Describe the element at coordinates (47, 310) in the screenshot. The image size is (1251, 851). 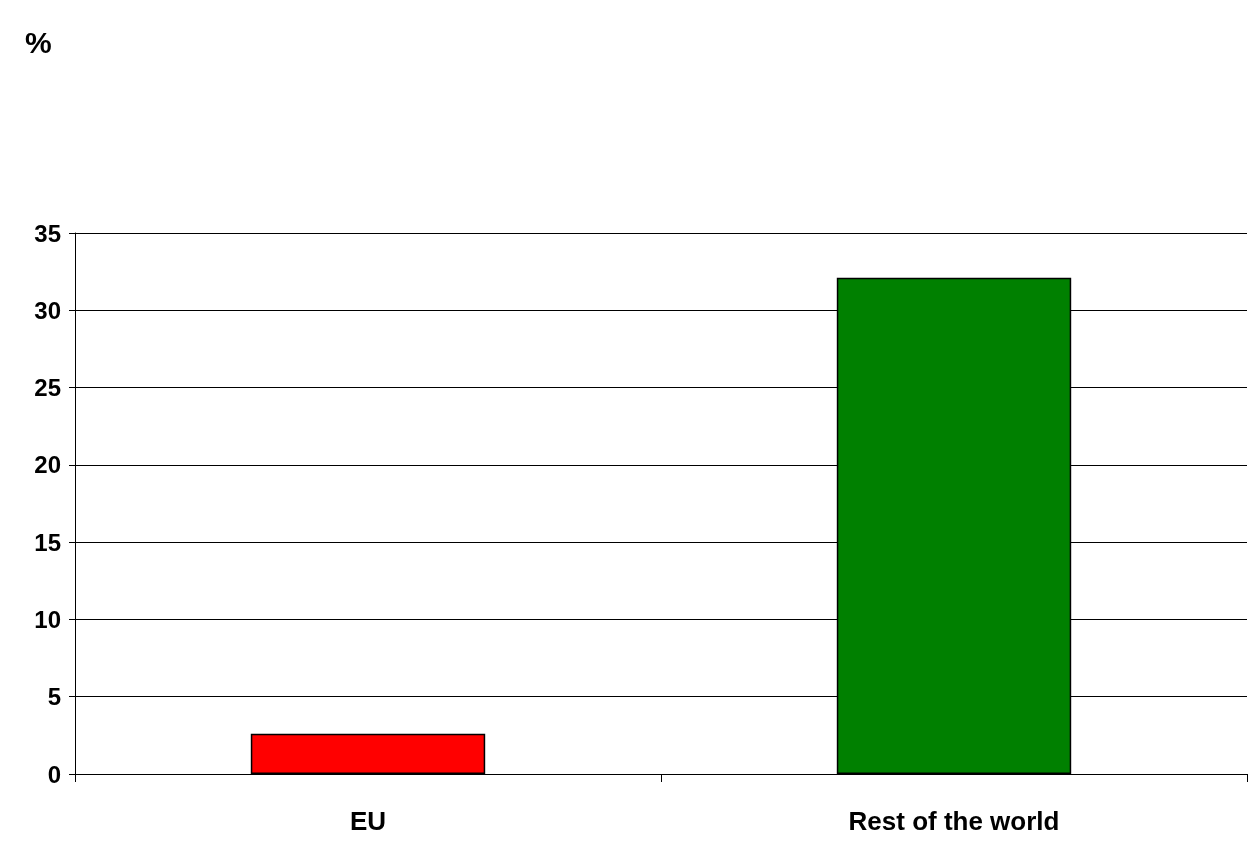
I see `y-tick-label: 30` at that location.